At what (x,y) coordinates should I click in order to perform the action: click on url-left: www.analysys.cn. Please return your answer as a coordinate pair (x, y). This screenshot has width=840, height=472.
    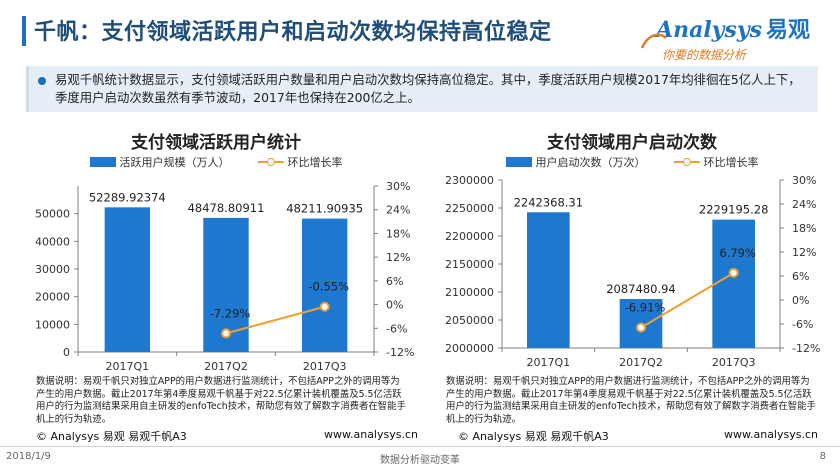
    Looking at the image, I should click on (371, 434).